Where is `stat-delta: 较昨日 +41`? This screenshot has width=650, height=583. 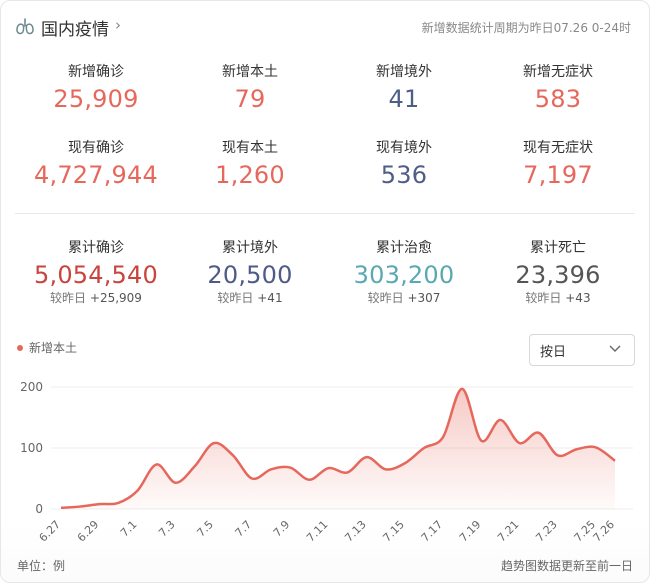 stat-delta: 较昨日 +41 is located at coordinates (250, 298).